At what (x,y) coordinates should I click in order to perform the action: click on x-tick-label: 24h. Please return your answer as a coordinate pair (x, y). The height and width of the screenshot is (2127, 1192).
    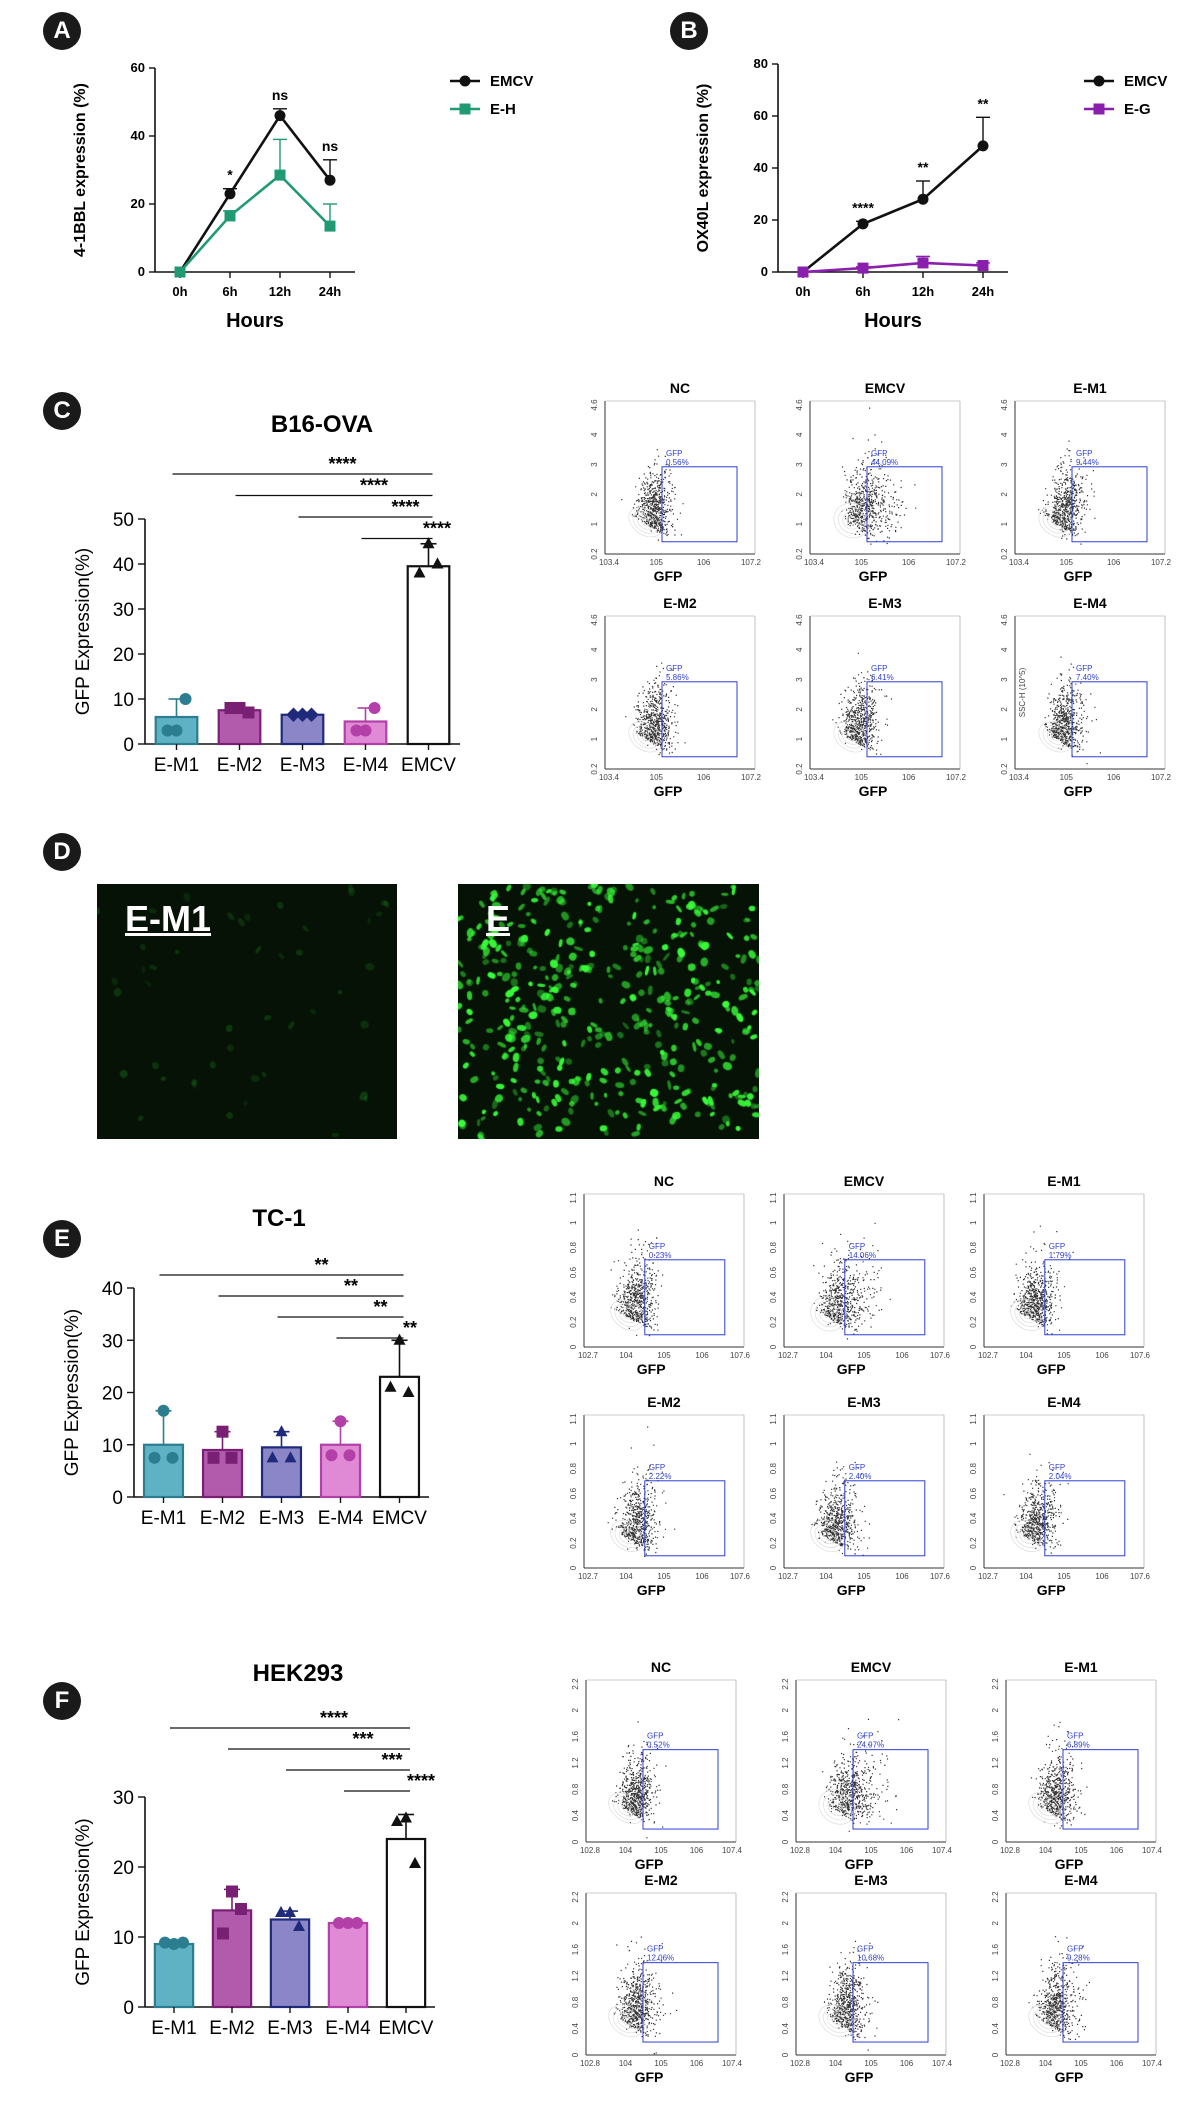
    Looking at the image, I should click on (983, 291).